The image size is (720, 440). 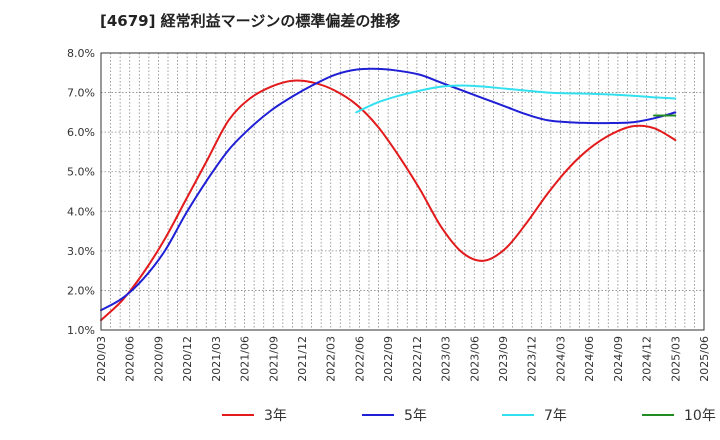 What do you see at coordinates (216, 359) in the screenshot?
I see `x-tick-label: 2021/03` at bounding box center [216, 359].